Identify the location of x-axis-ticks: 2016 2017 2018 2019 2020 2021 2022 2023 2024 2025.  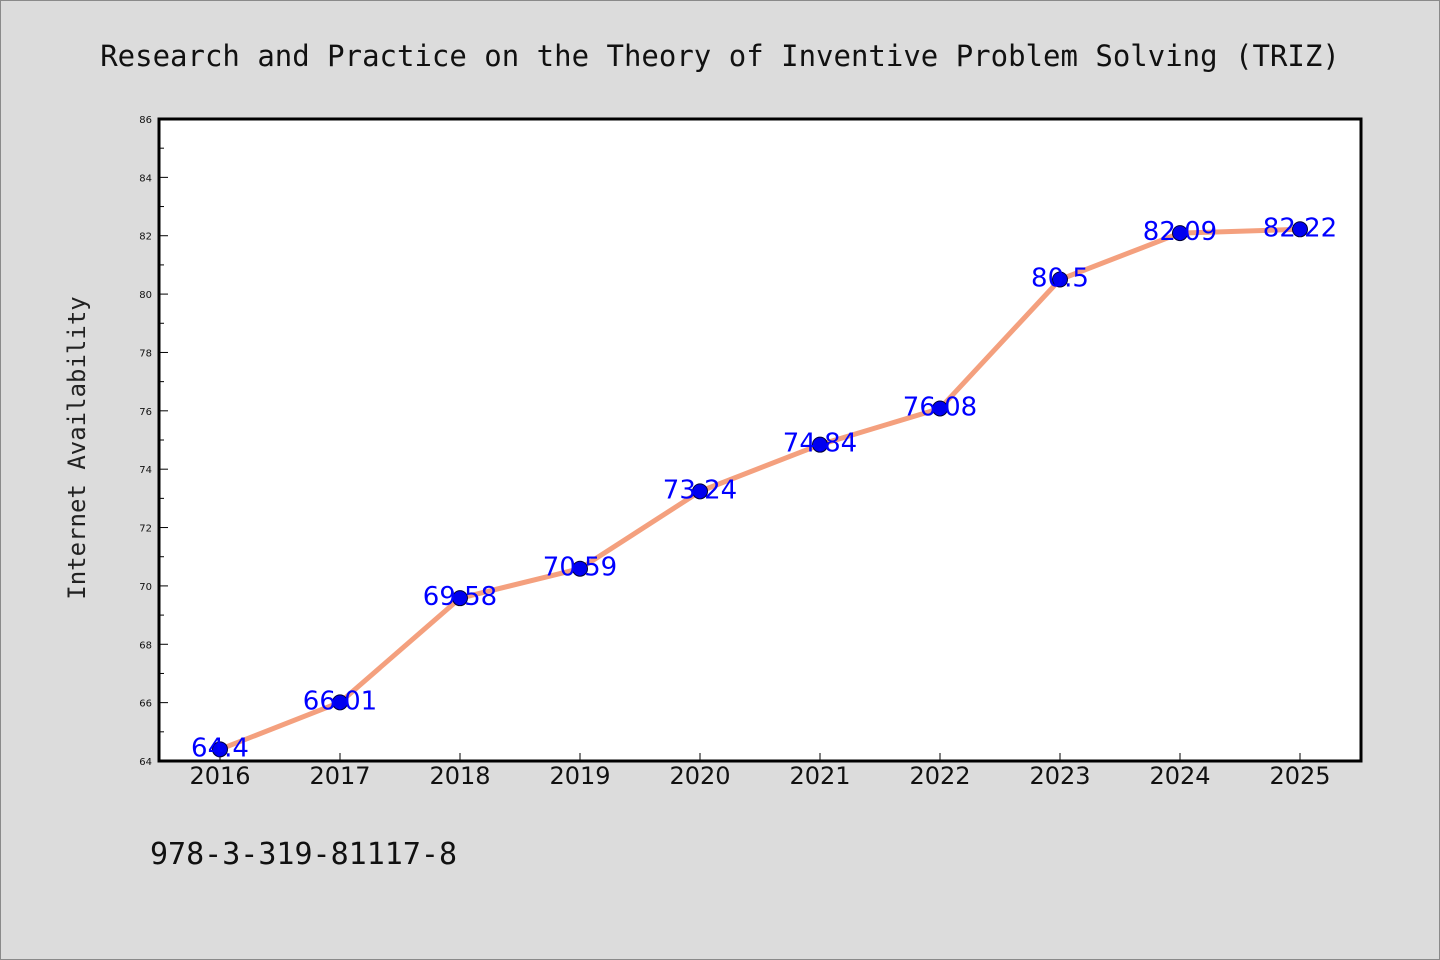
(760, 771).